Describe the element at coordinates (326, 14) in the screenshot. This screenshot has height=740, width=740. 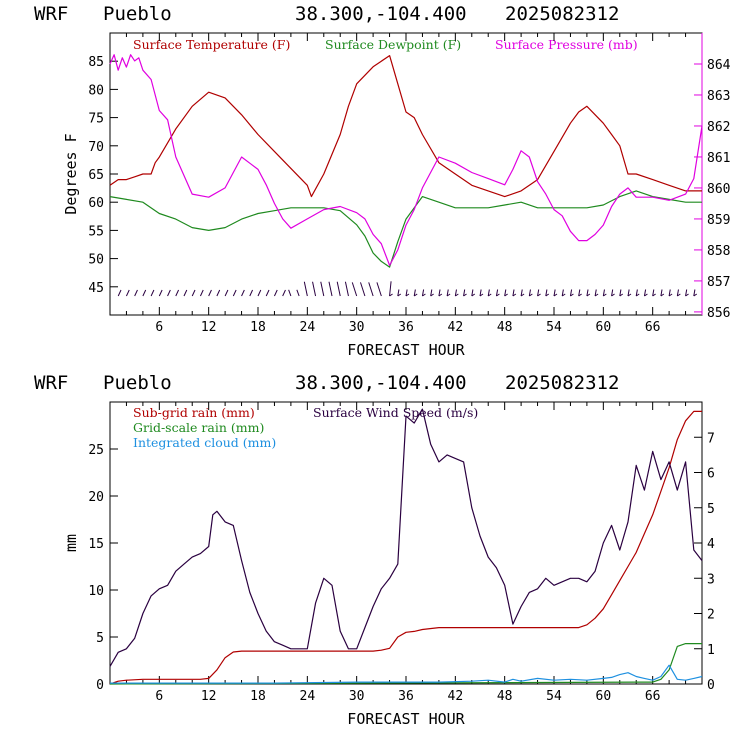
I see `panel1-header: WRF Pueblo 38.300,-104.400 2025082312` at that location.